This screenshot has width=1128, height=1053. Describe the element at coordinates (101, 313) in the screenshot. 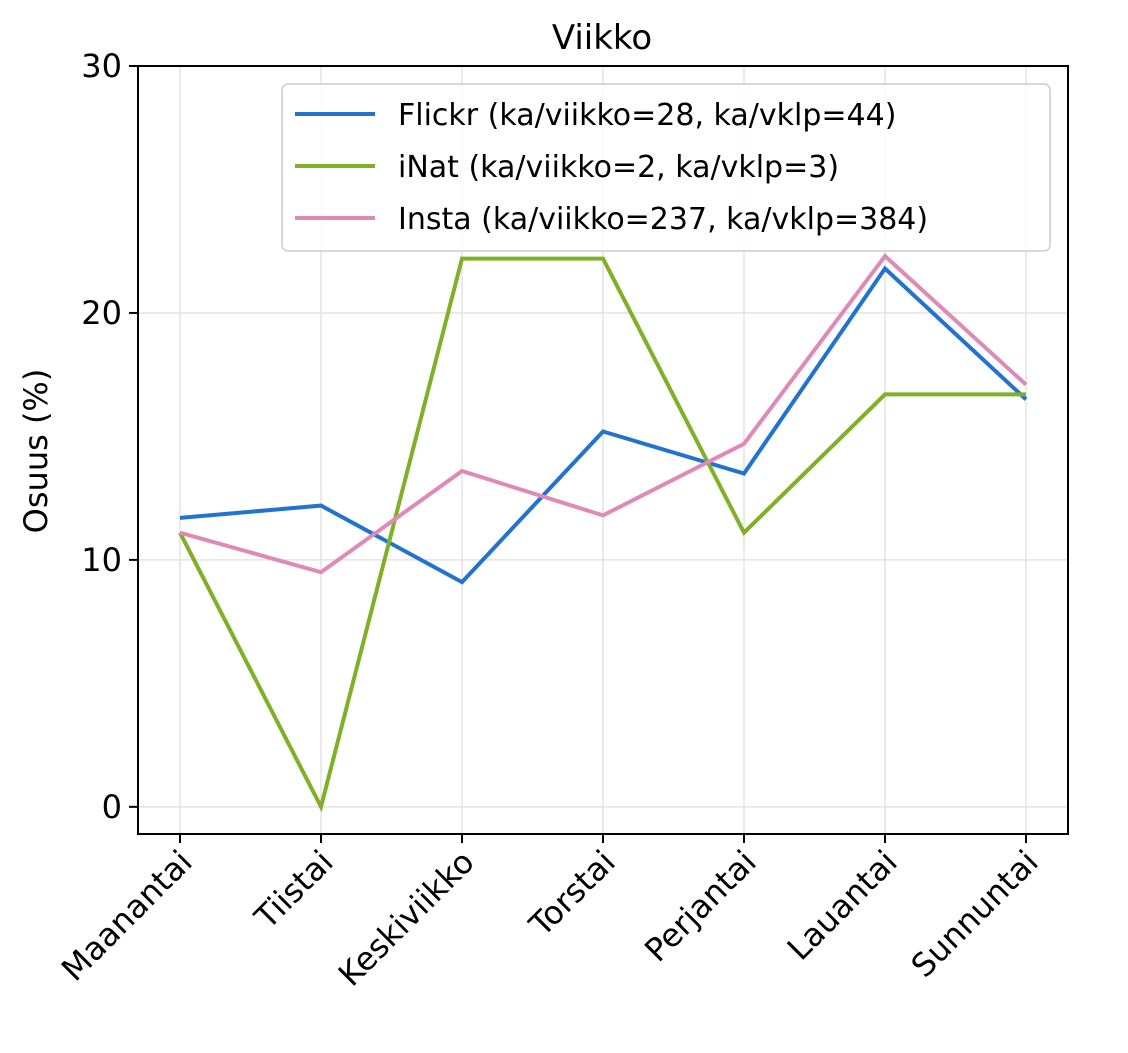

I see `y-tick-label: 20` at that location.